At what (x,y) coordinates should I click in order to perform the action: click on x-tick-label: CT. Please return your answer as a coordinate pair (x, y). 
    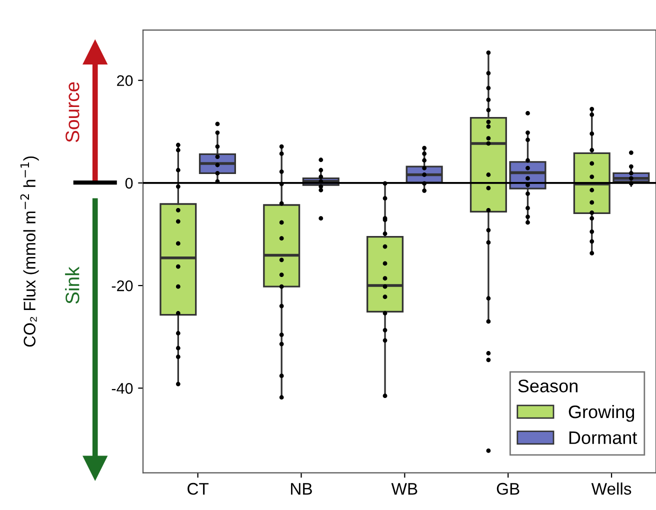
    Looking at the image, I should click on (198, 488).